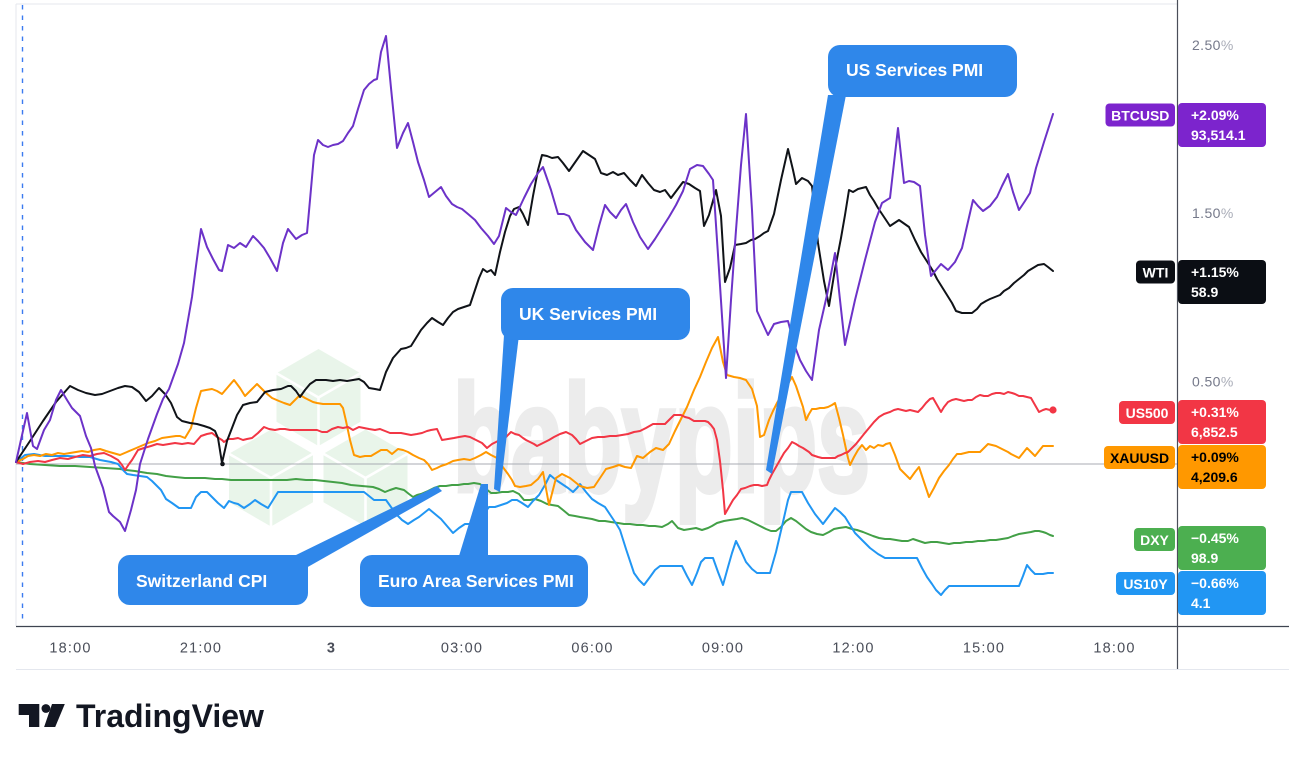 This screenshot has height=770, width=1289. Describe the element at coordinates (1140, 116) in the screenshot. I see `svg-text: BTCUSD` at that location.